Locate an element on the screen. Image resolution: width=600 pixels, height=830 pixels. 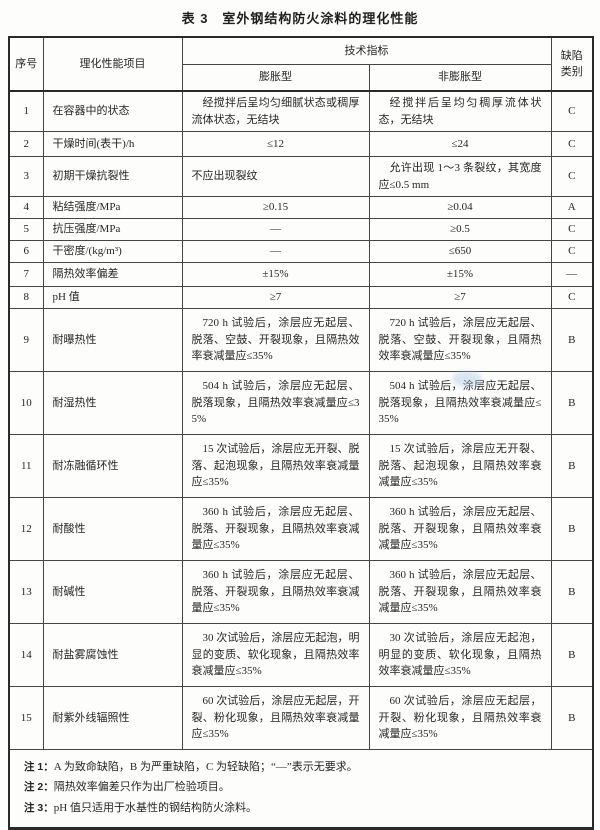
item-cell: 耐酸性 is located at coordinates (112, 529).